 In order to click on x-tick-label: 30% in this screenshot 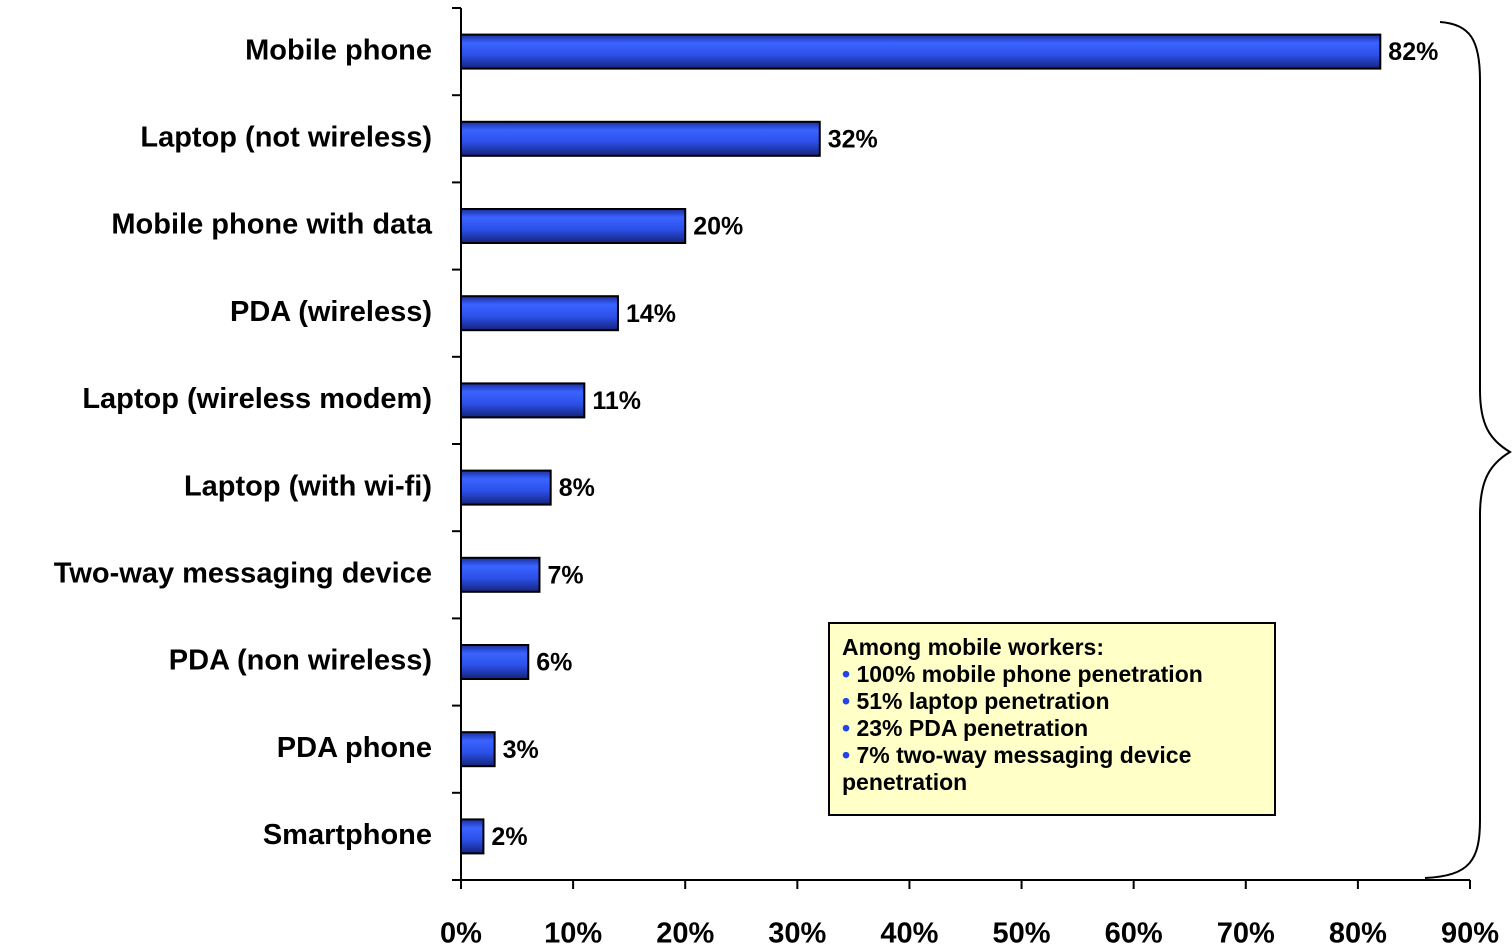, I will do `click(797, 934)`.